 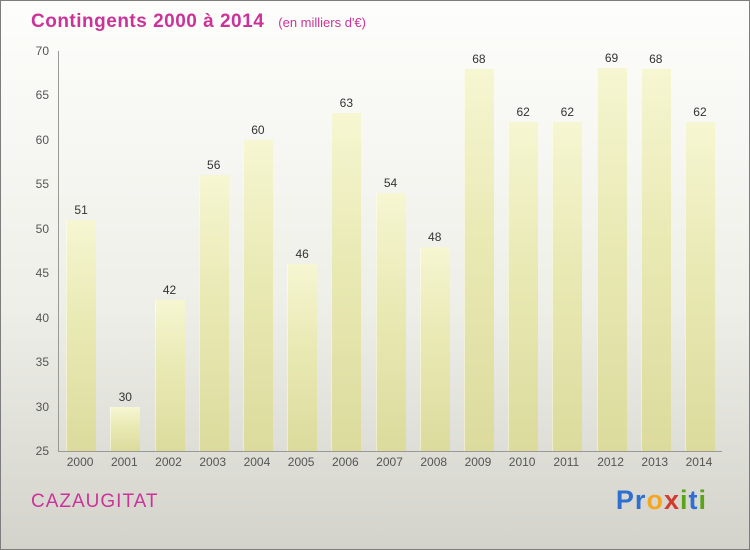 I want to click on bar-value-label: 60, so click(x=258, y=129).